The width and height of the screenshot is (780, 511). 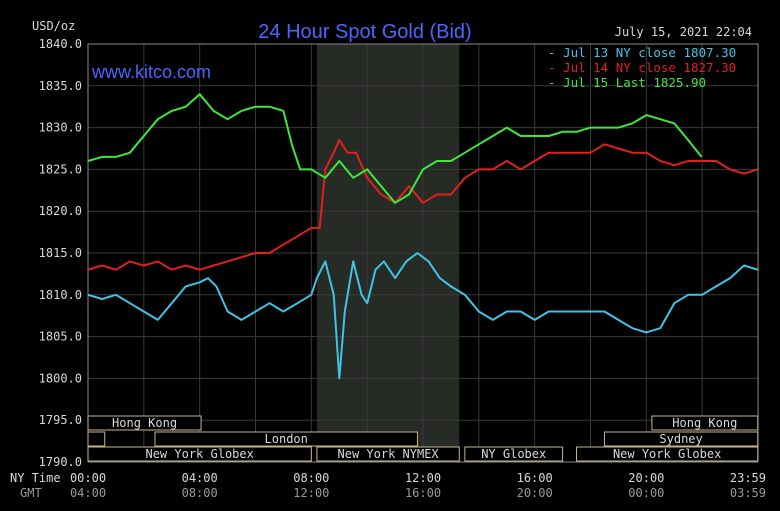 I want to click on x-tick-label-ny: 04:00, so click(x=200, y=478).